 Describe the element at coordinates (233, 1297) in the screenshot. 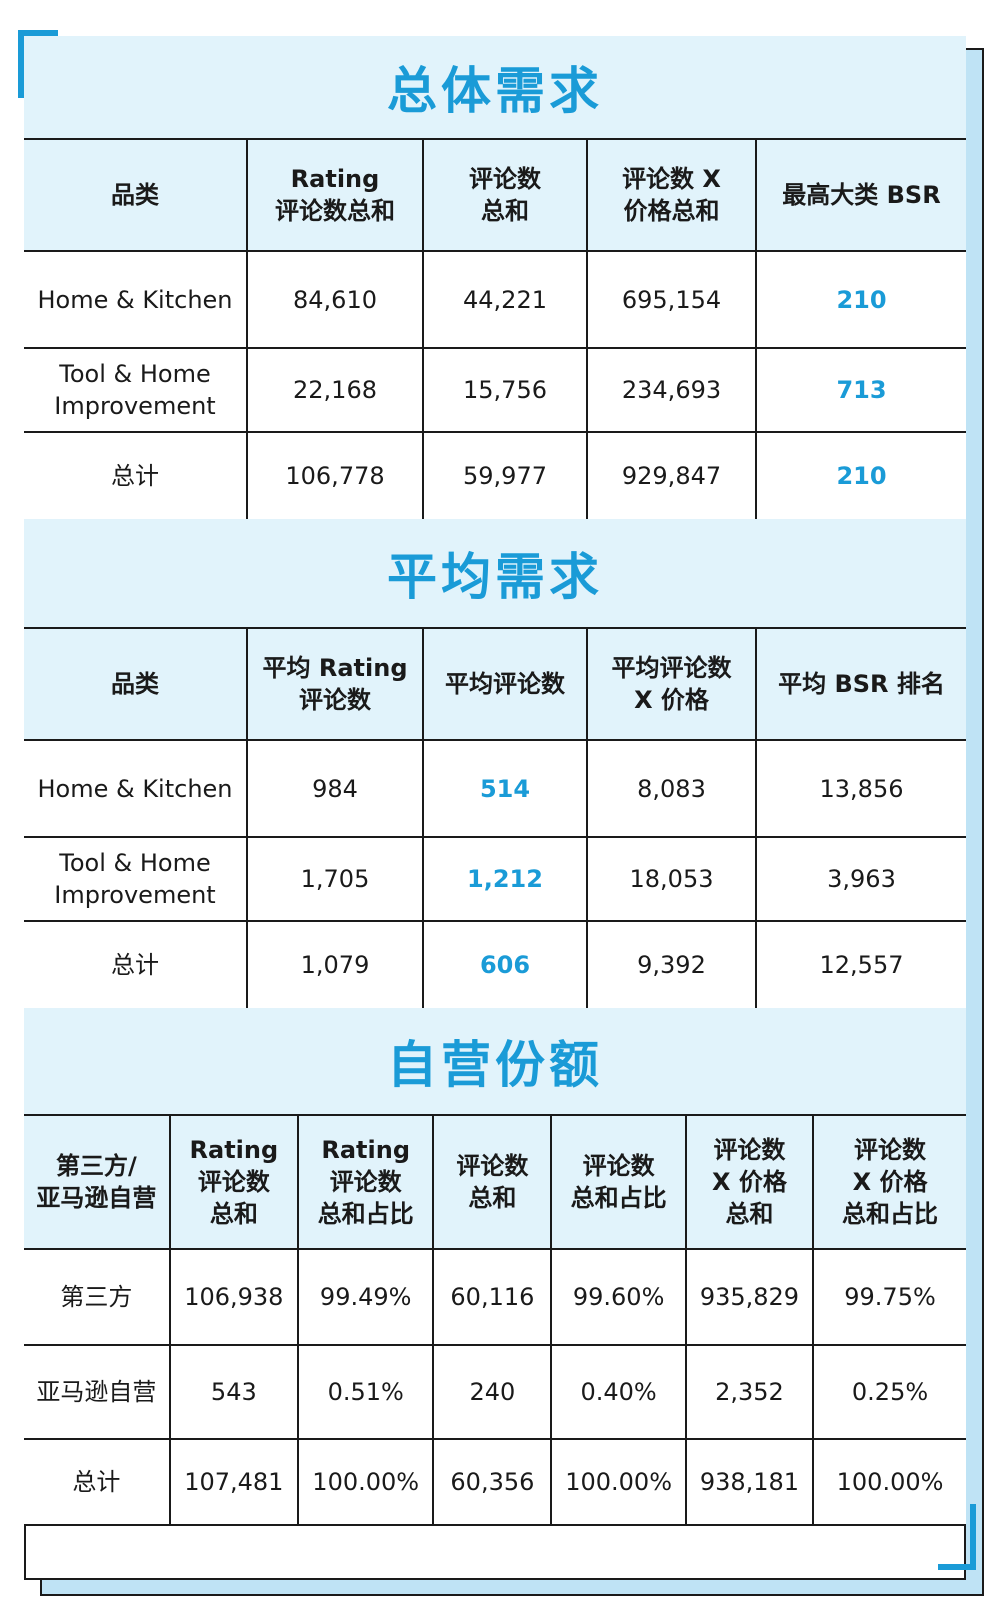

I see `table-cell: 106,938` at that location.